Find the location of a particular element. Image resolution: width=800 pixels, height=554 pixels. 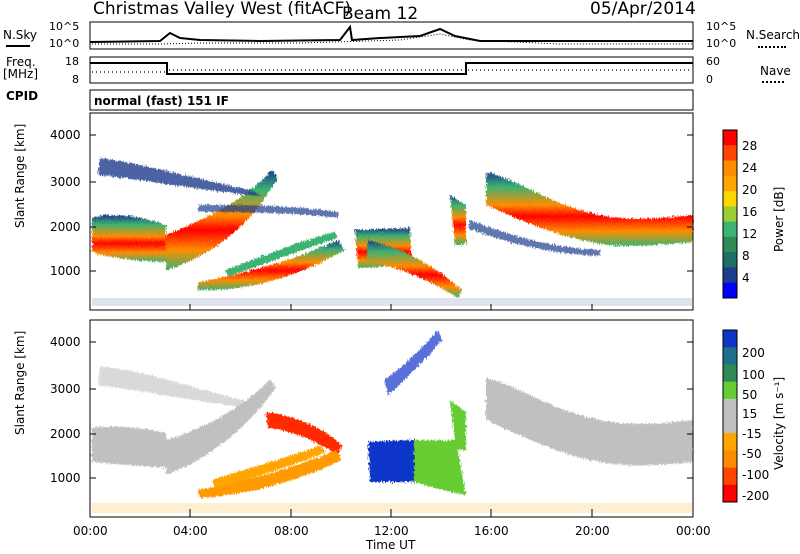

freq-panel-frame is located at coordinates (391, 70).